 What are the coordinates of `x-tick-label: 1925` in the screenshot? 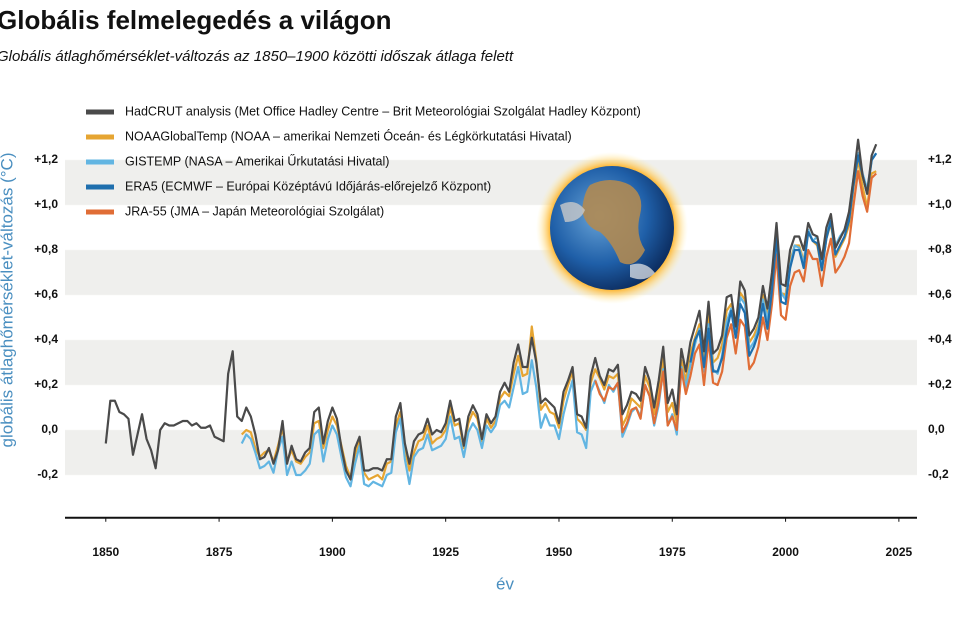 It's located at (445, 552).